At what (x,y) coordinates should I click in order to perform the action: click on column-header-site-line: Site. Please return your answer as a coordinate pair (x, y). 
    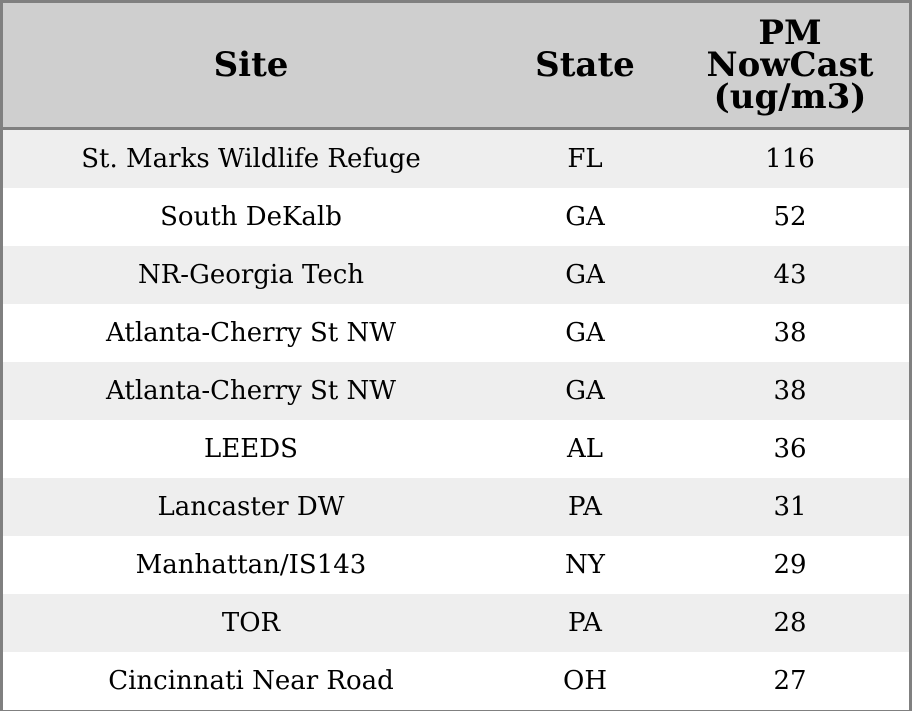
    Looking at the image, I should click on (251, 65).